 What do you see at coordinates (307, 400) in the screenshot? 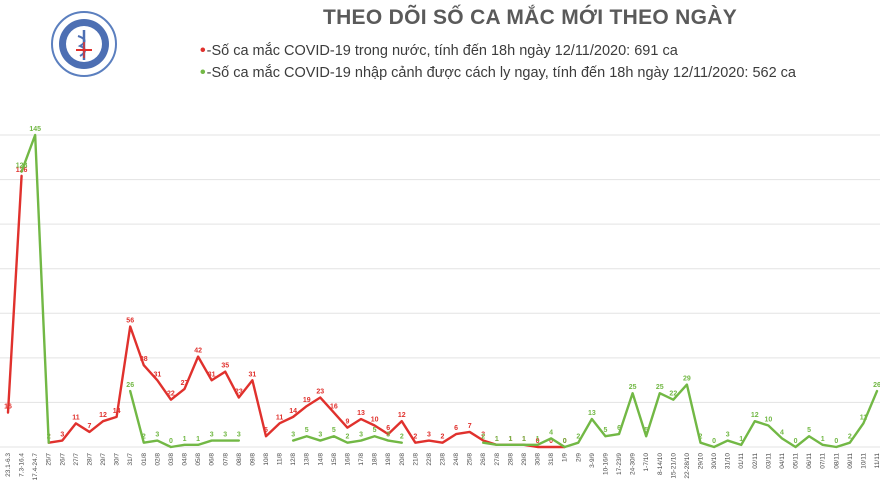
I see `domestic-series-data-label: 19` at bounding box center [307, 400].